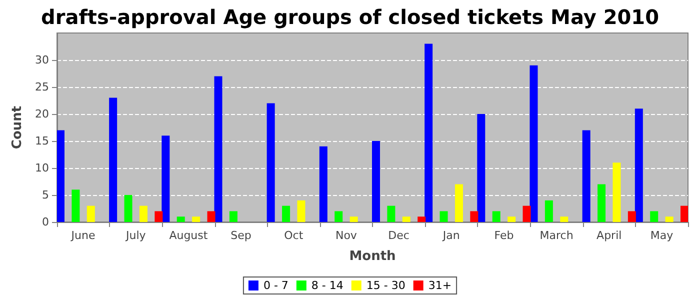 The image size is (700, 300). Describe the element at coordinates (241, 235) in the screenshot. I see `x-tick-label: Sep` at that location.